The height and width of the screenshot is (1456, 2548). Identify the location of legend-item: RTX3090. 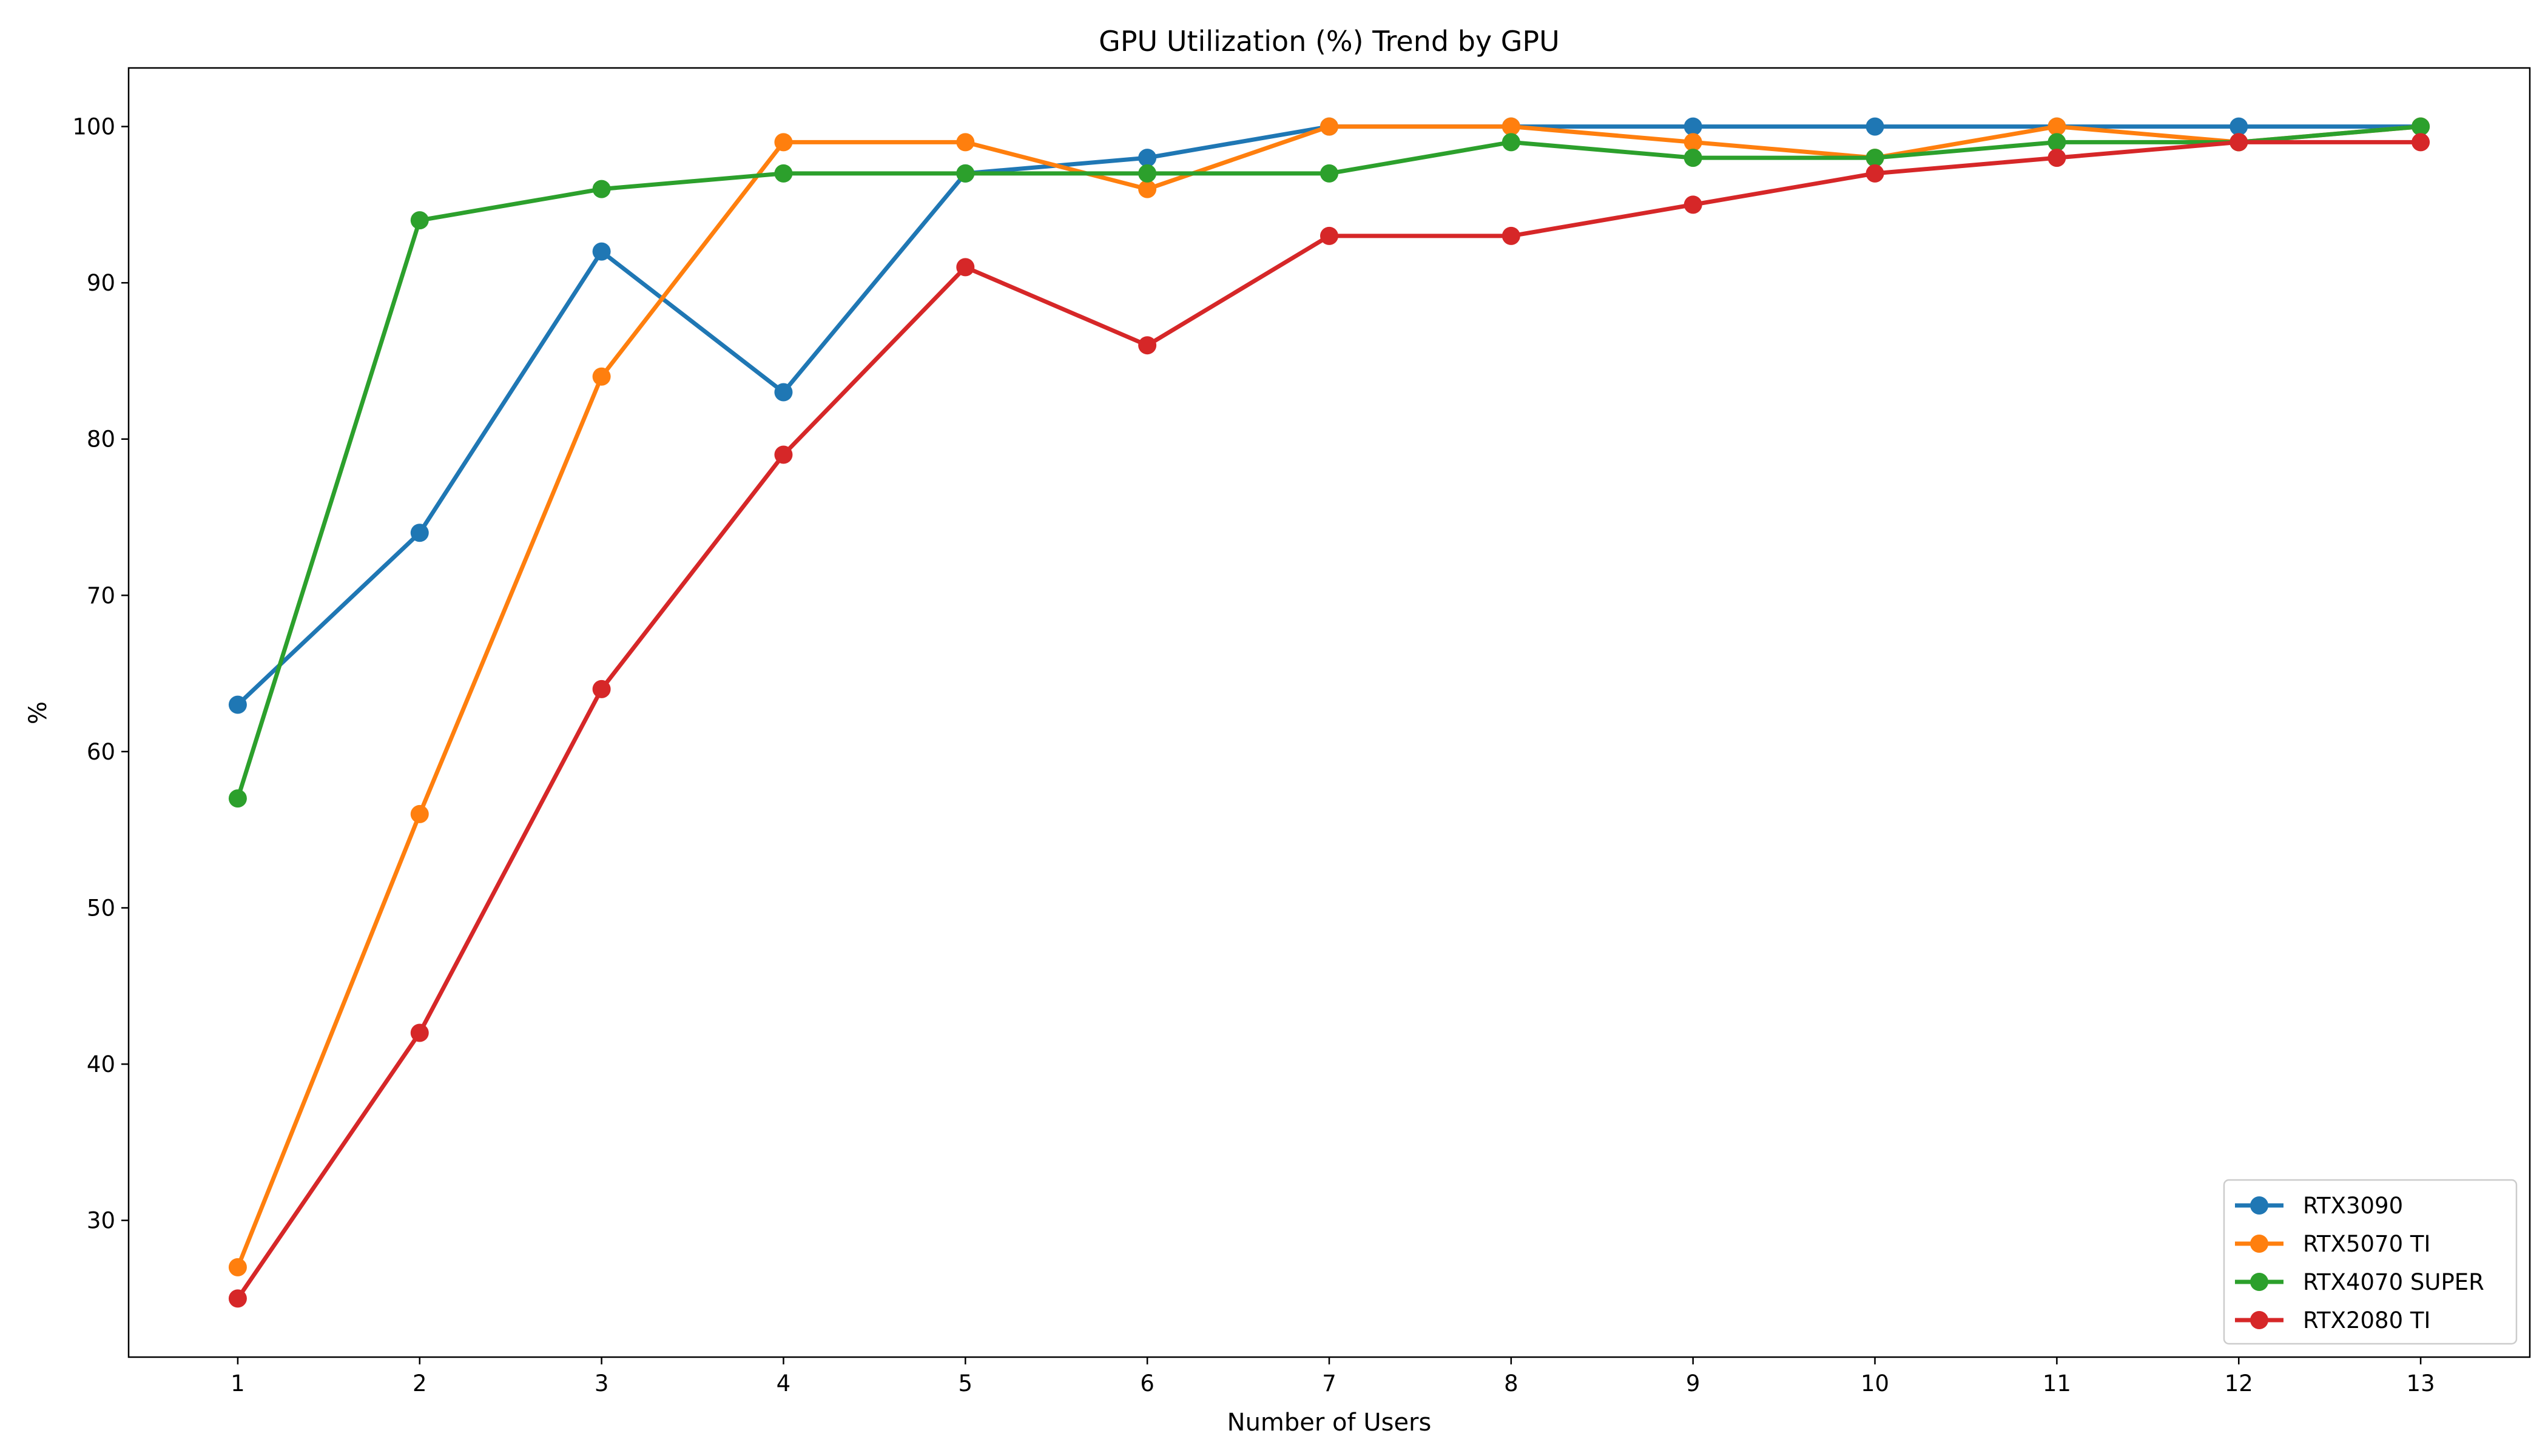
(2319, 1206).